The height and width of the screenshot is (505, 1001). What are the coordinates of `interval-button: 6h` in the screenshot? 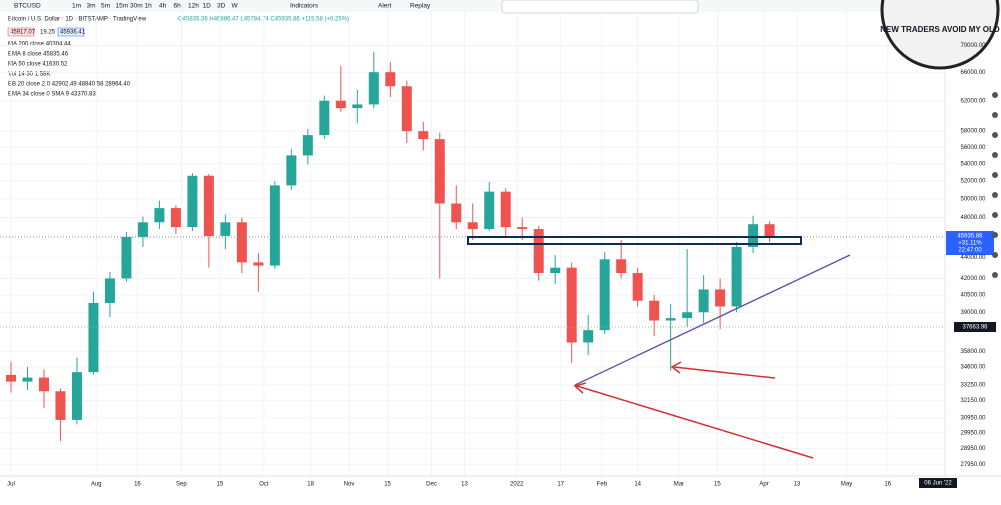 It's located at (178, 6).